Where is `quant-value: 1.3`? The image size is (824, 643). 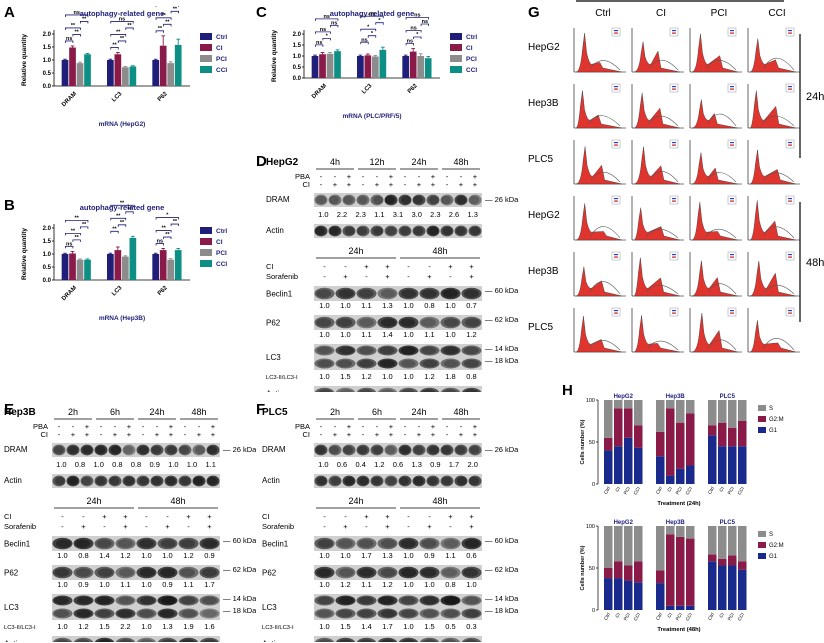 quant-value: 1.3 is located at coordinates (167, 626).